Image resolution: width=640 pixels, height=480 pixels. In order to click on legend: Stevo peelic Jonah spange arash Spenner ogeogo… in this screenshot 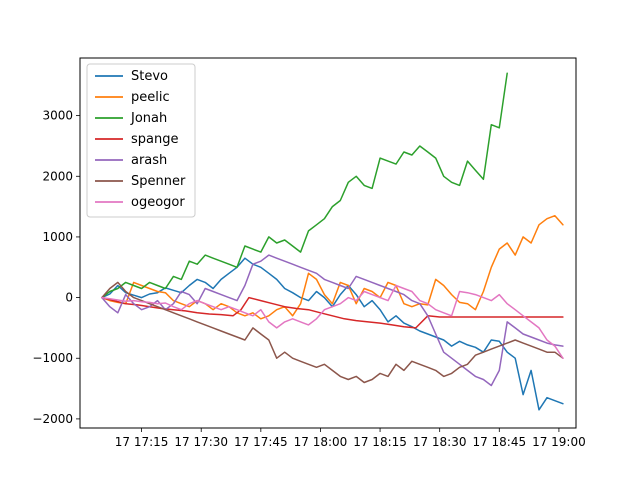, I will do `click(141, 140)`.